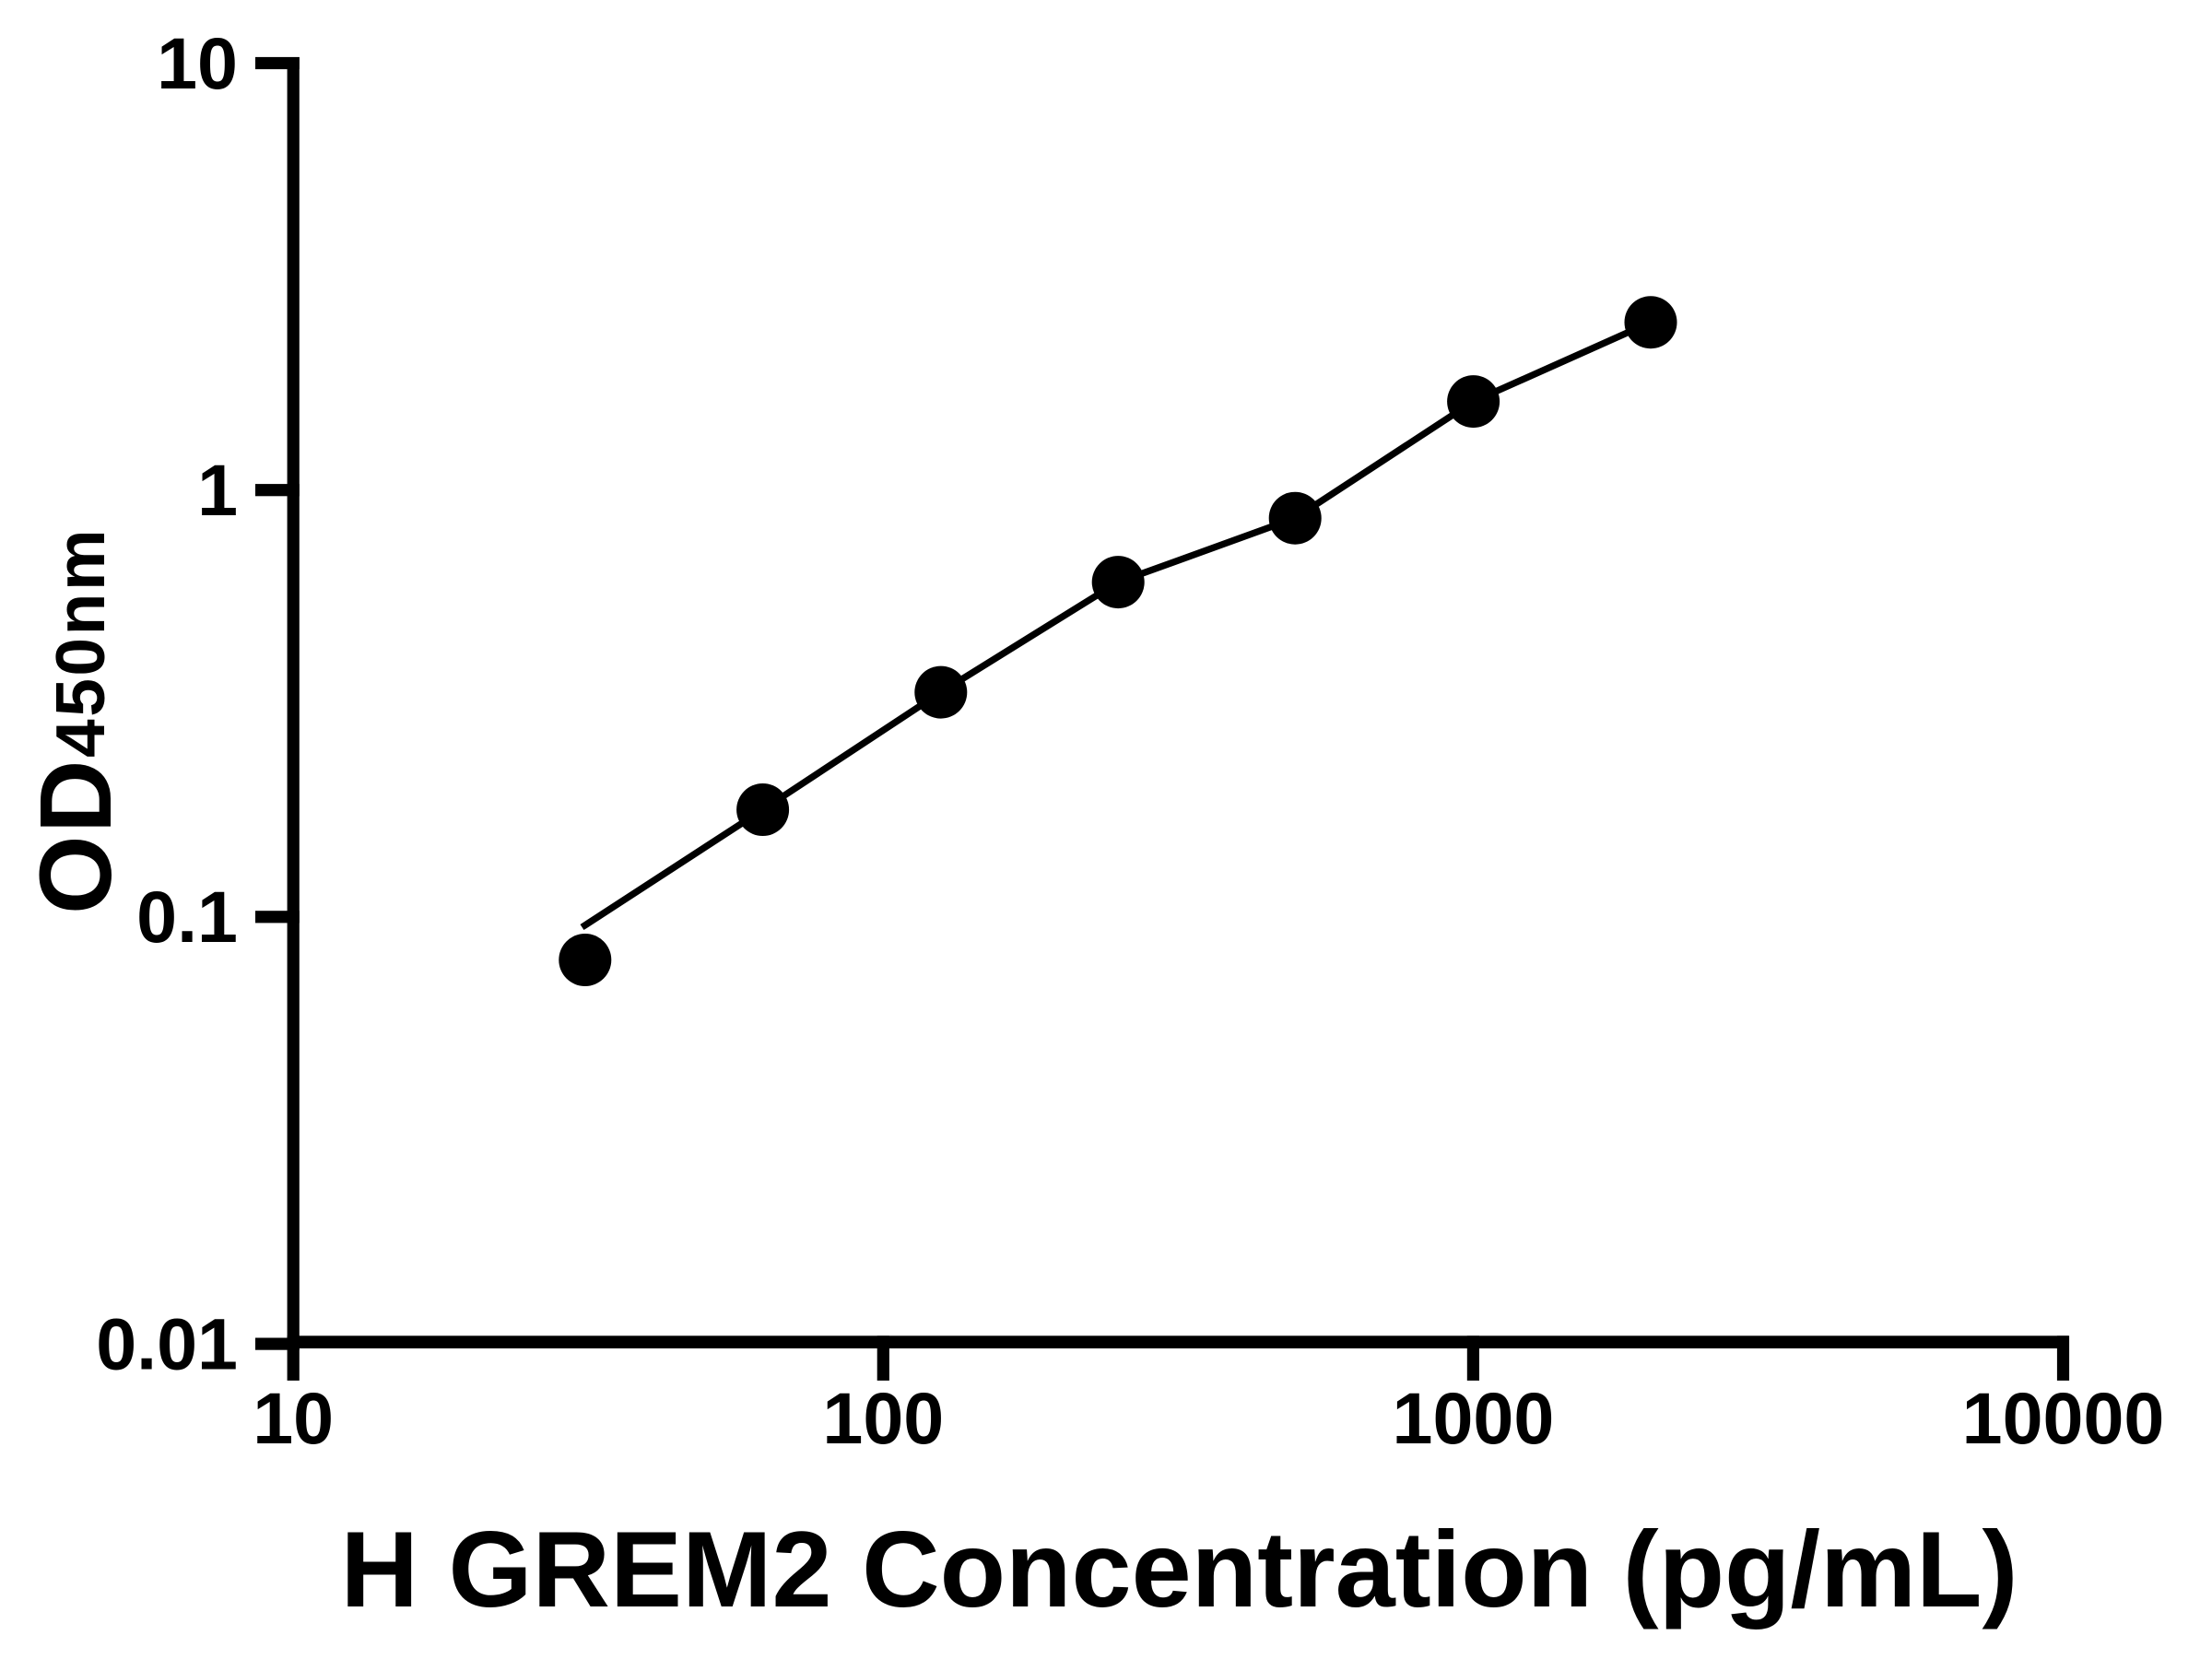  I want to click on svg-text: OD450nm, so click(76, 720).